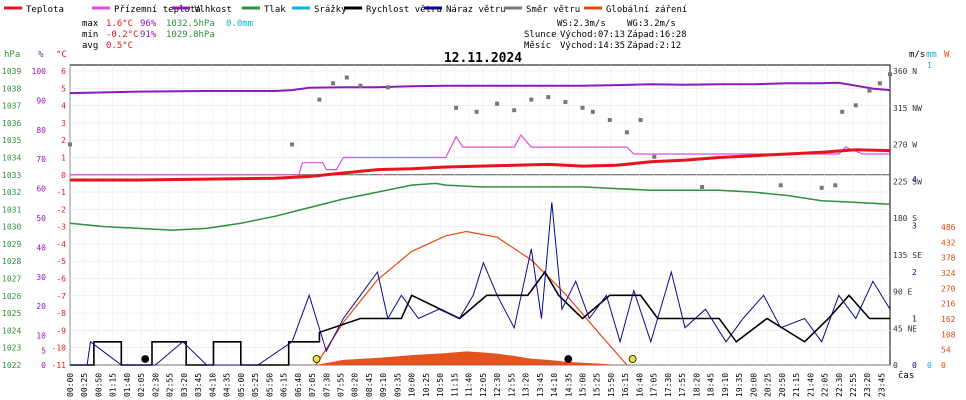  What do you see at coordinates (625, 385) in the screenshot?
I see `x-tick-label: 16:15` at bounding box center [625, 385].